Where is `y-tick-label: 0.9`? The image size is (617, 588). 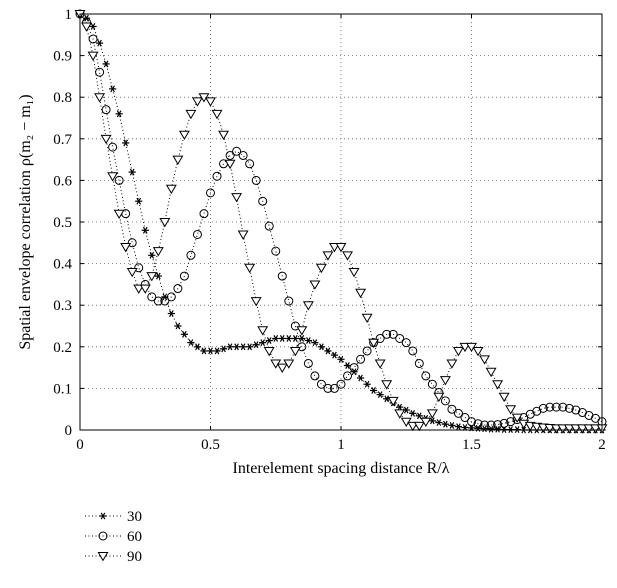 y-tick-label: 0.9 is located at coordinates (62, 57).